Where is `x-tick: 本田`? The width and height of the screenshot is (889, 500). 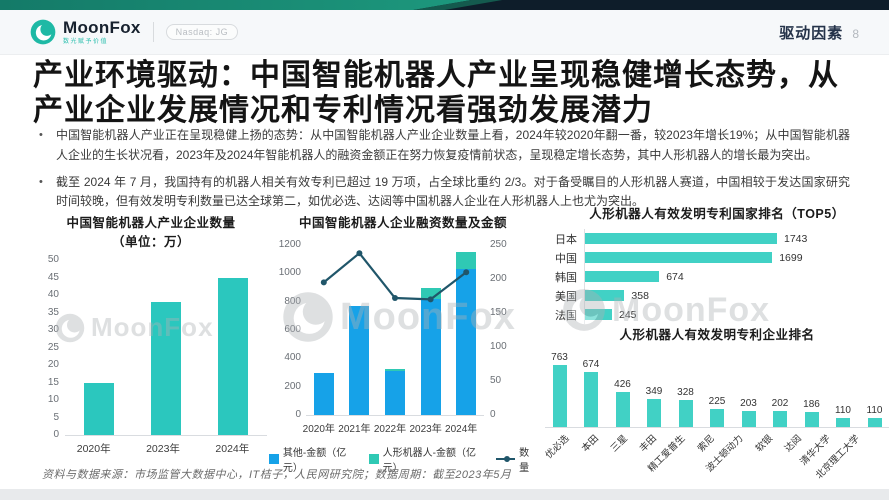 x-tick: 本田 is located at coordinates (590, 444).